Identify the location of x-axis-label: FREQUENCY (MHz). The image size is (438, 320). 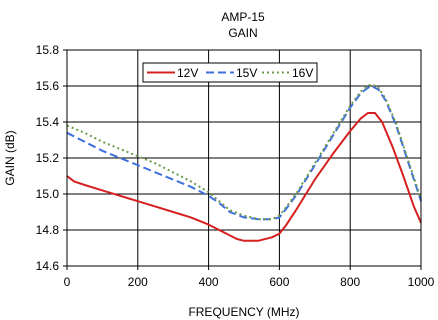
(243, 312).